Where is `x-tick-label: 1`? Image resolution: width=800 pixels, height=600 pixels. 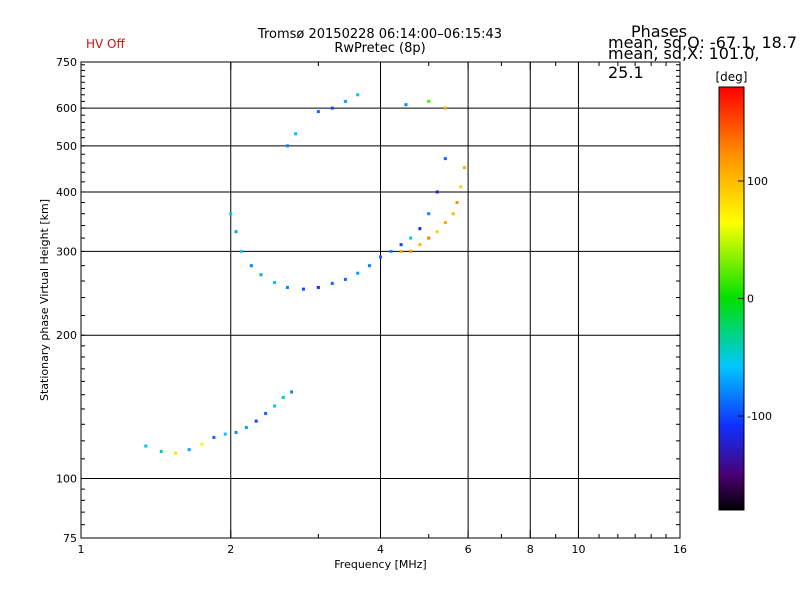
x-tick-label: 1 is located at coordinates (81, 549).